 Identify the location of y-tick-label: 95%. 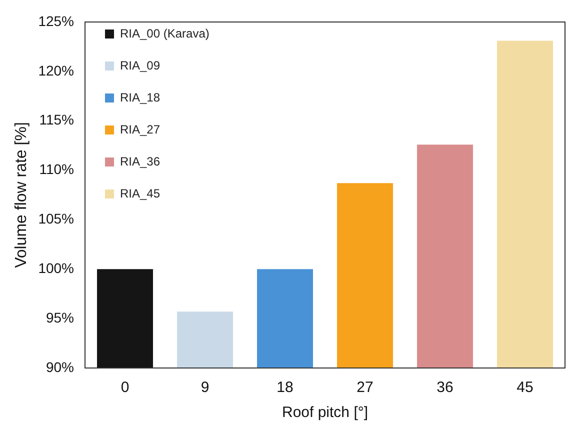
(60, 317).